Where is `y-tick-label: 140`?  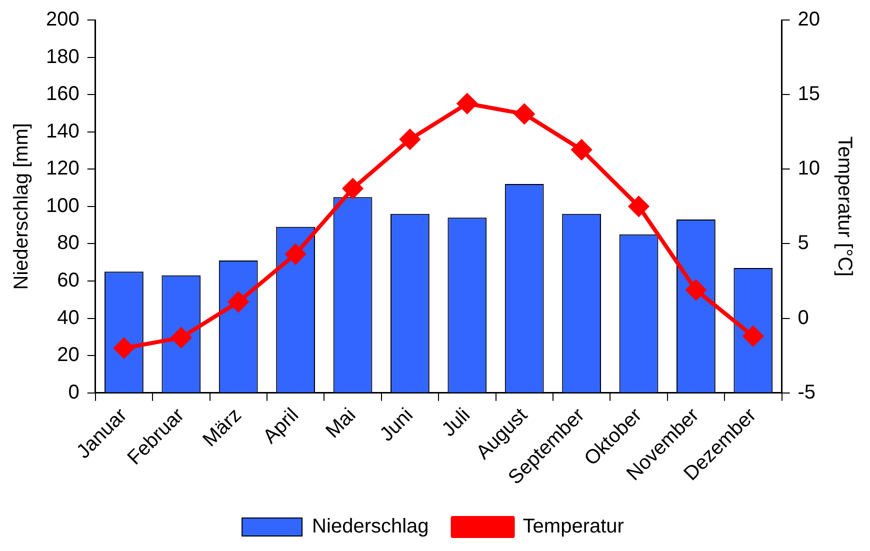 y-tick-label: 140 is located at coordinates (63, 131).